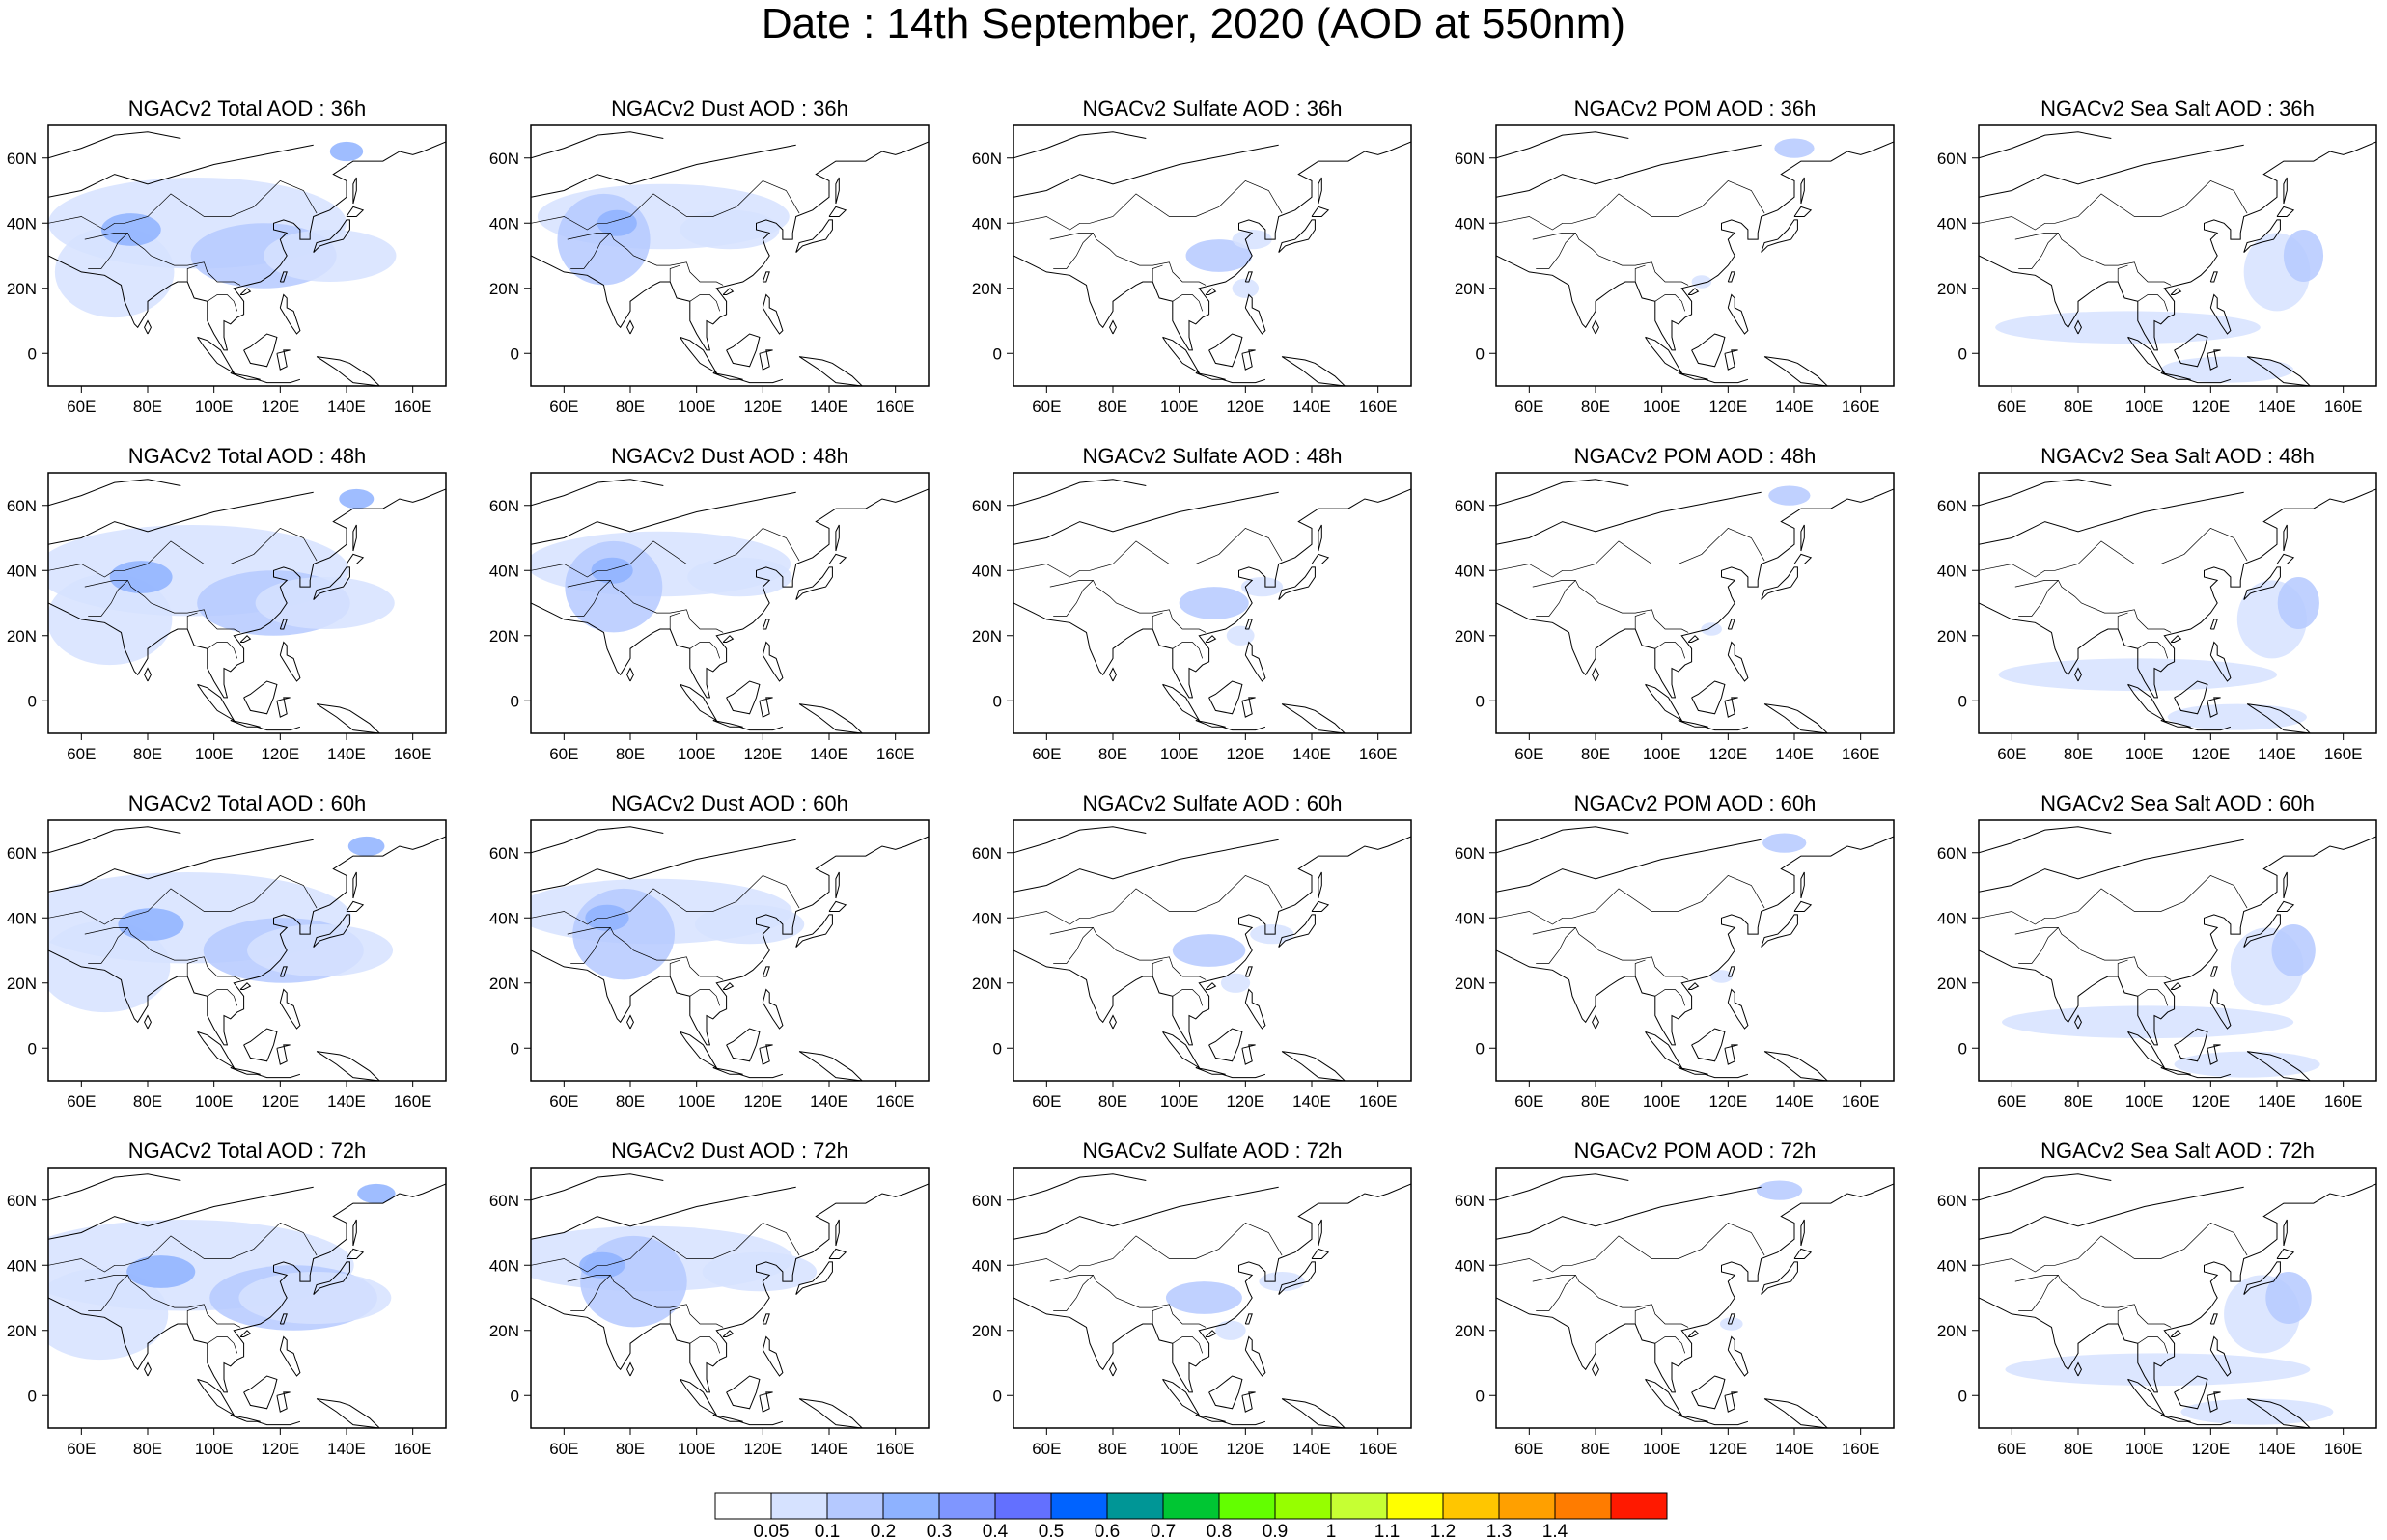 This screenshot has width=2387, height=1540. I want to click on panel-title: NGACv2 Dust AOD : 48h, so click(729, 456).